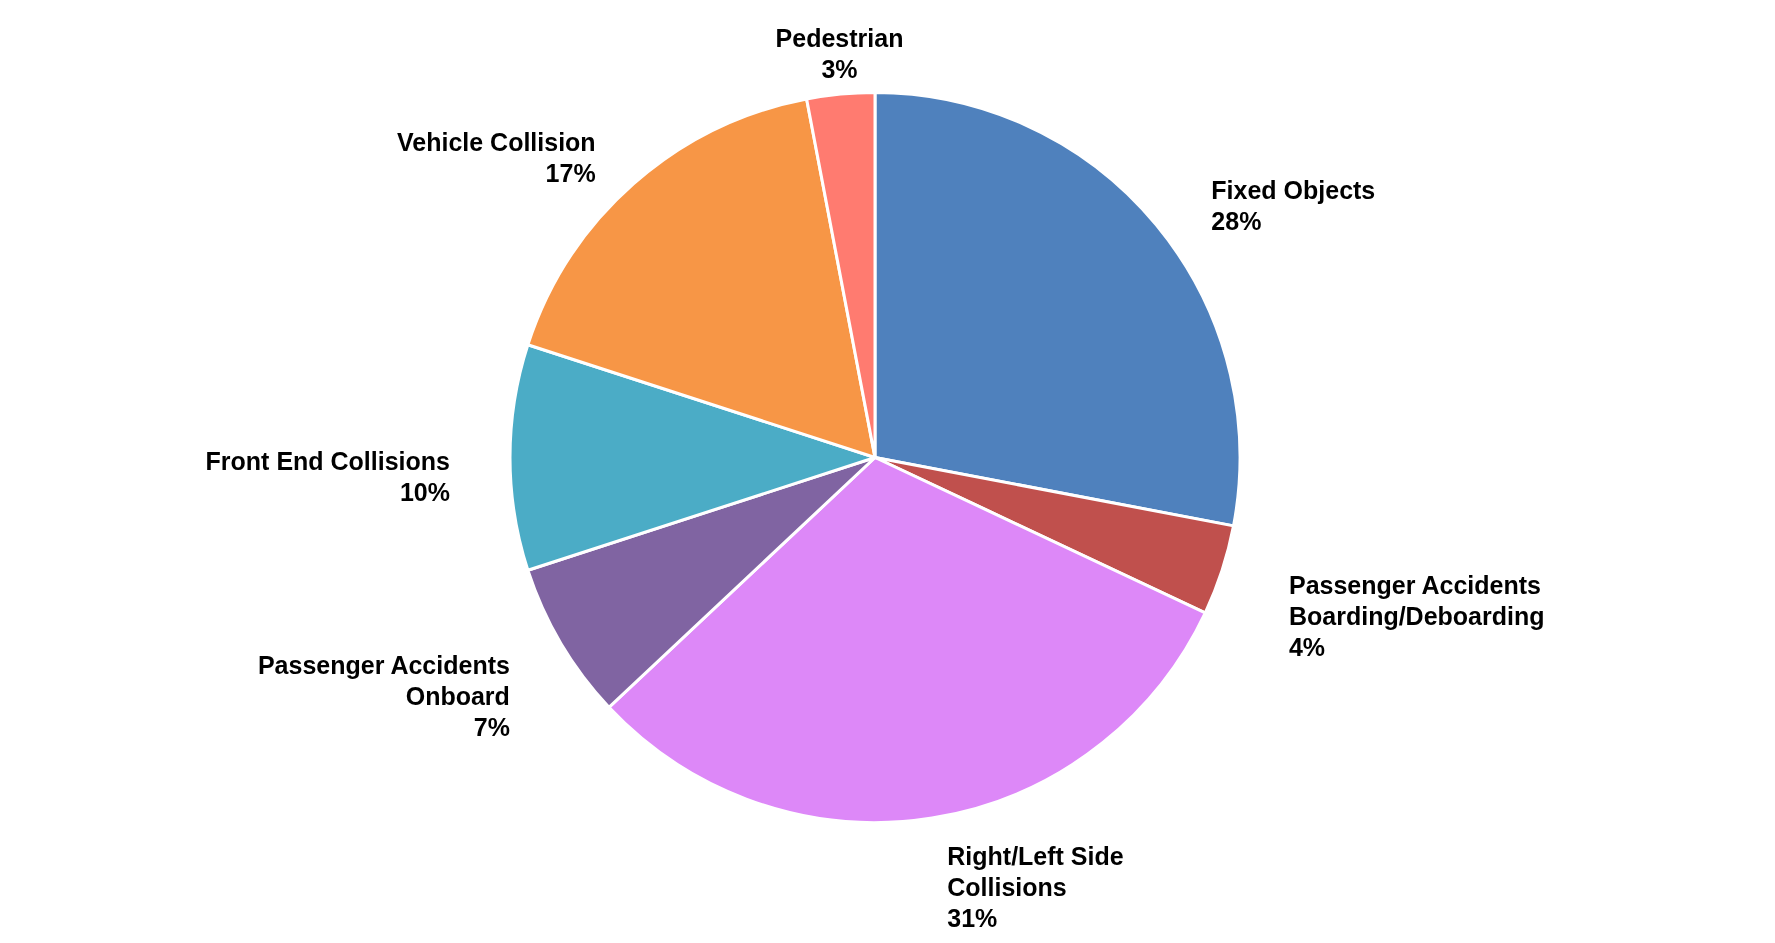 This screenshot has height=943, width=1775. I want to click on slice-label: Front End Collisions, so click(327, 461).